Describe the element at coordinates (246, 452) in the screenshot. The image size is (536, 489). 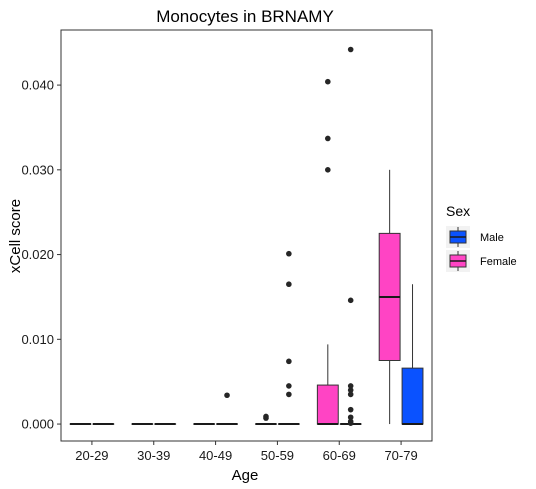
I see `x-axis: 20-29 30-39 40-49 50-59 60-69 70-79` at that location.